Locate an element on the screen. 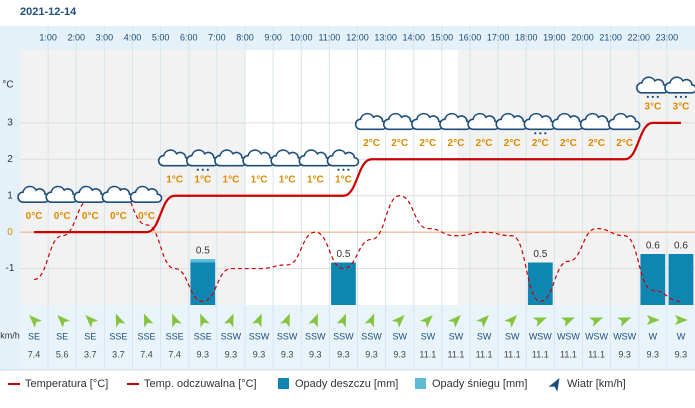 The image size is (695, 408). hour-label: 11:00 is located at coordinates (329, 37).